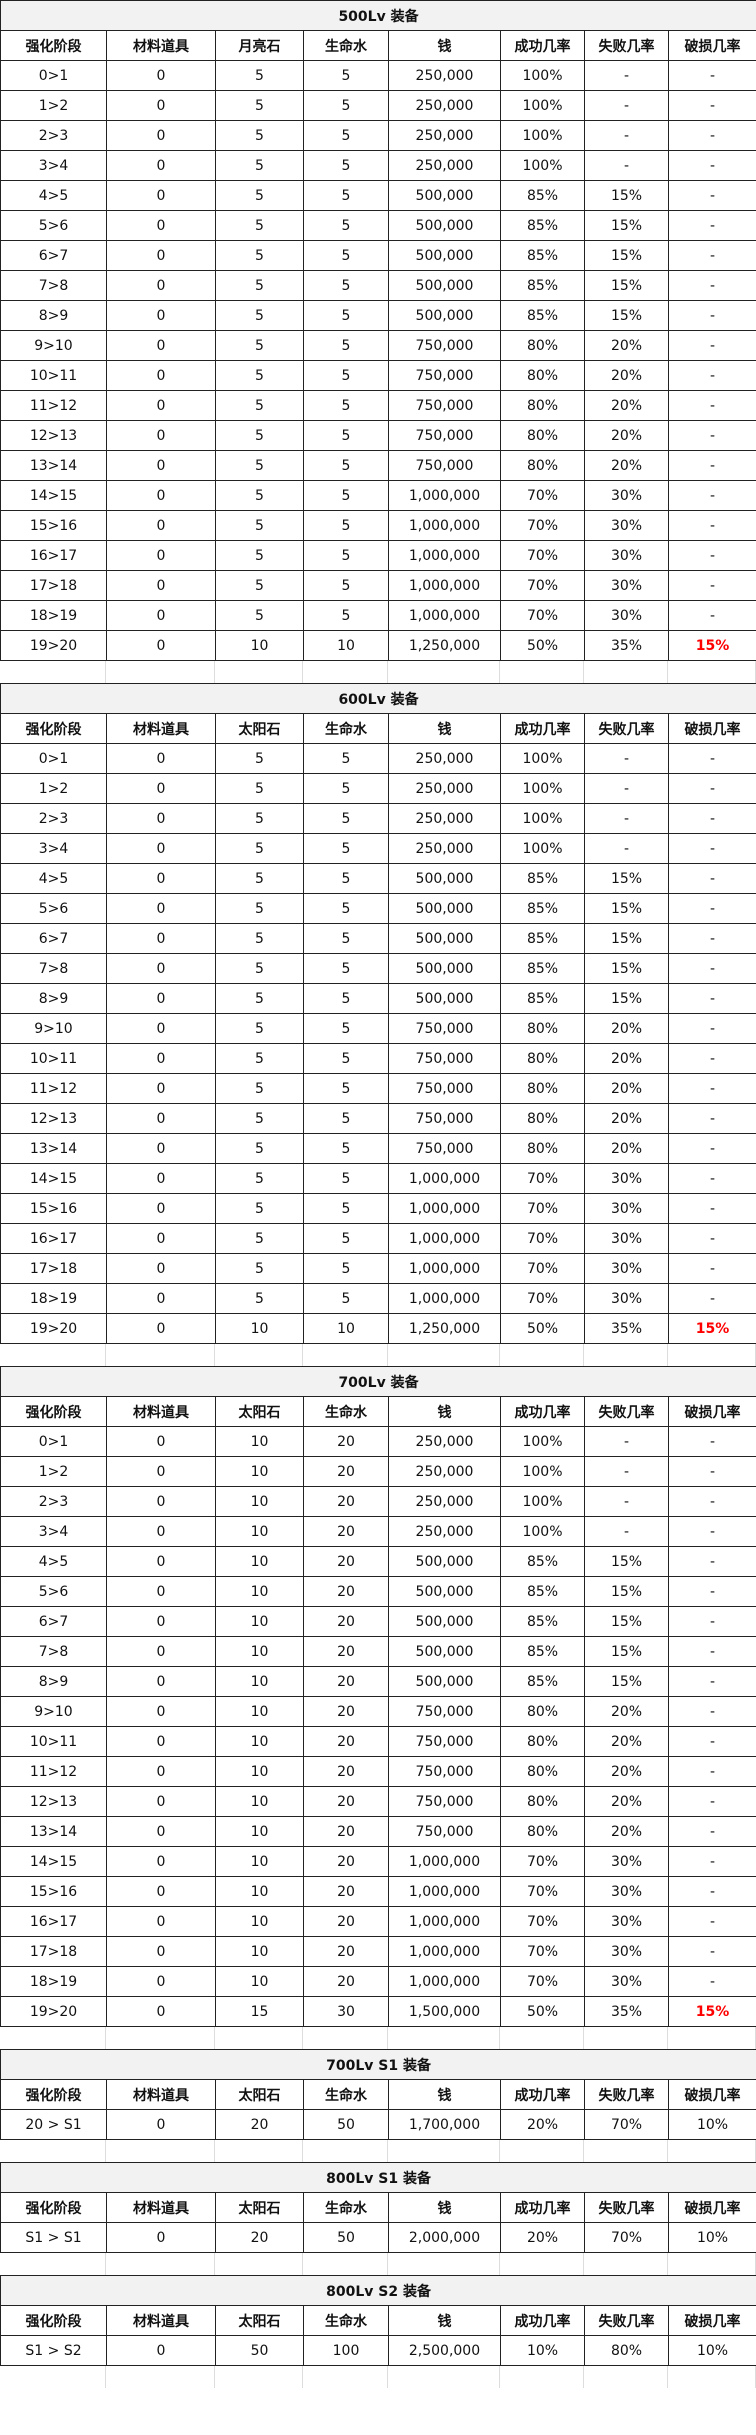 Image resolution: width=756 pixels, height=2435 pixels. I want to click on cell: 18>19, so click(53, 1298).